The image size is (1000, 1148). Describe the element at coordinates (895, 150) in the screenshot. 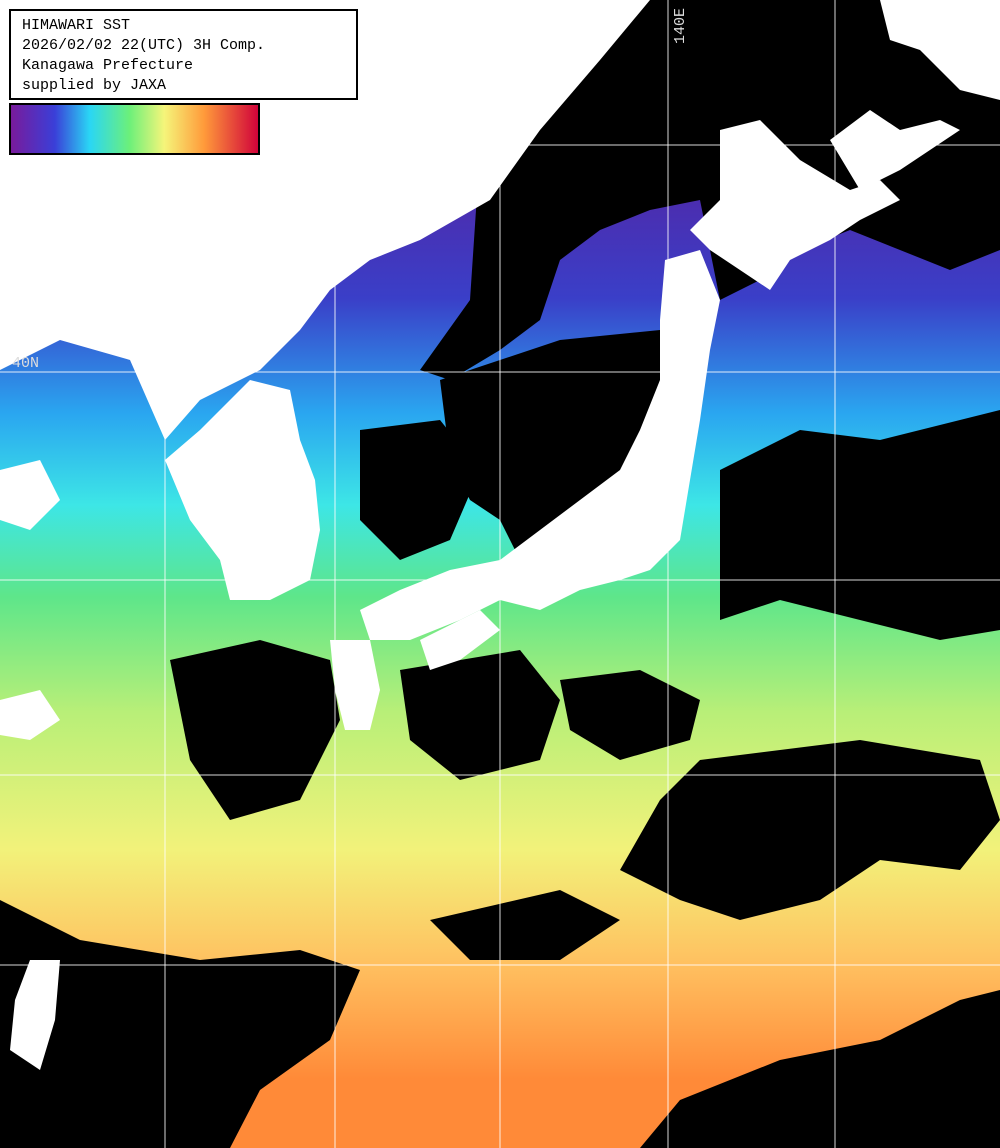

I see `kurils` at that location.